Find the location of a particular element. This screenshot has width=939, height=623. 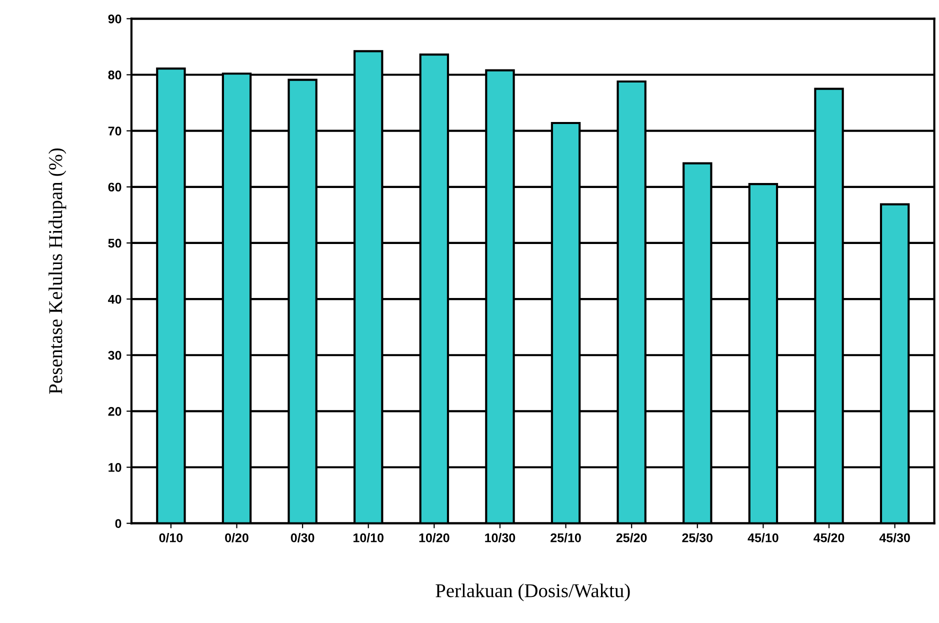

x-tick-label: 10/30 is located at coordinates (500, 537).